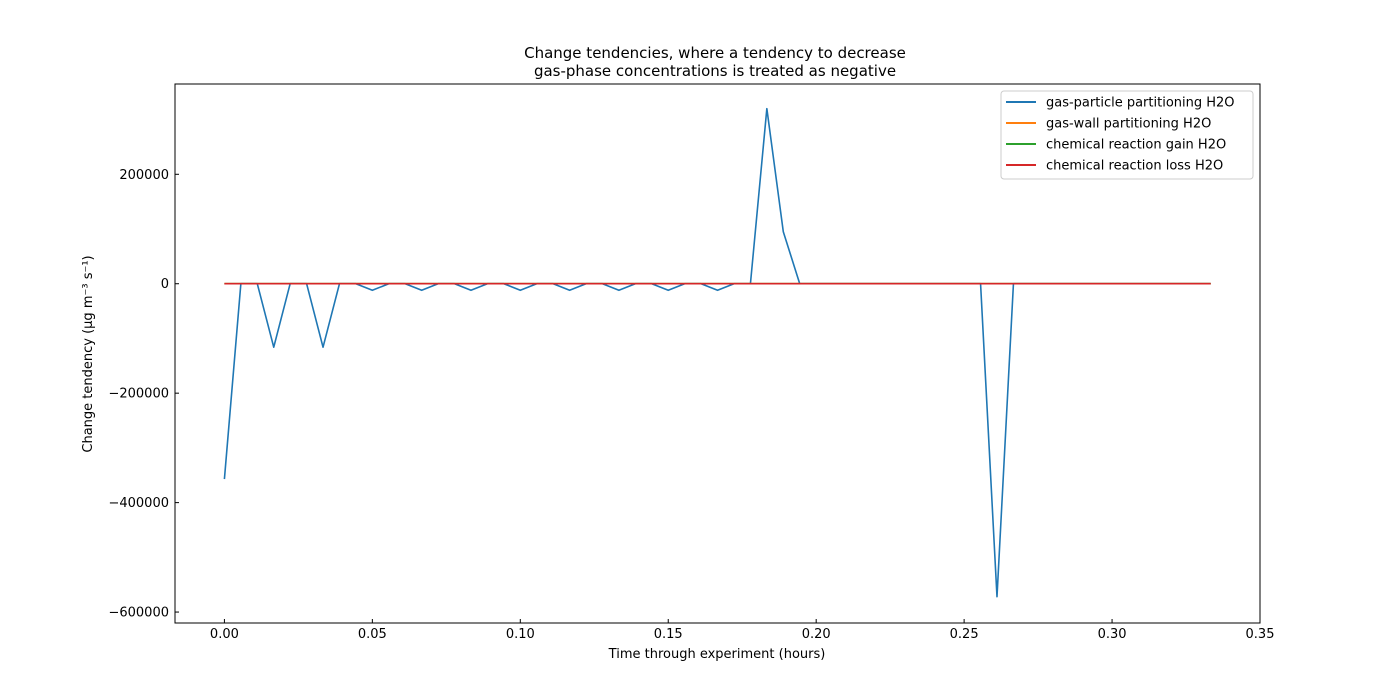 This screenshot has height=700, width=1400. I want to click on legend-label-0: gas-particle partitioning H2O, so click(1140, 103).